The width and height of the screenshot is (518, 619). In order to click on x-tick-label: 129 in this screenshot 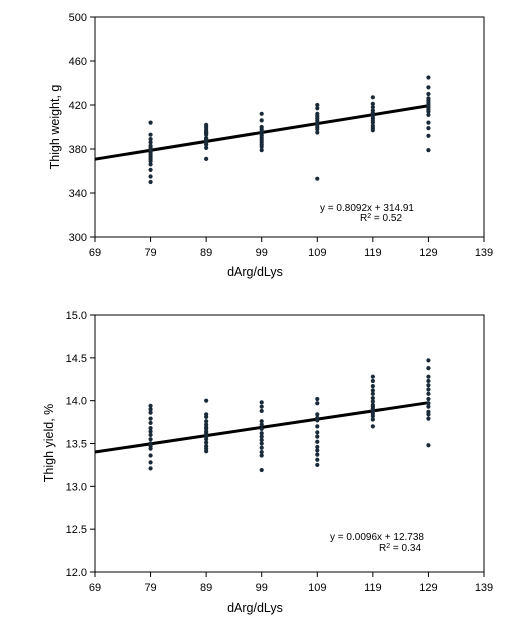, I will do `click(428, 588)`.